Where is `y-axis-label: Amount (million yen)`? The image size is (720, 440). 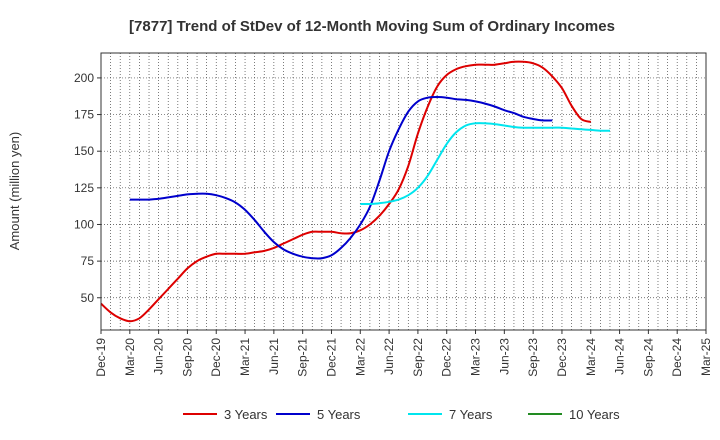 y-axis-label: Amount (million yen) is located at coordinates (14, 191).